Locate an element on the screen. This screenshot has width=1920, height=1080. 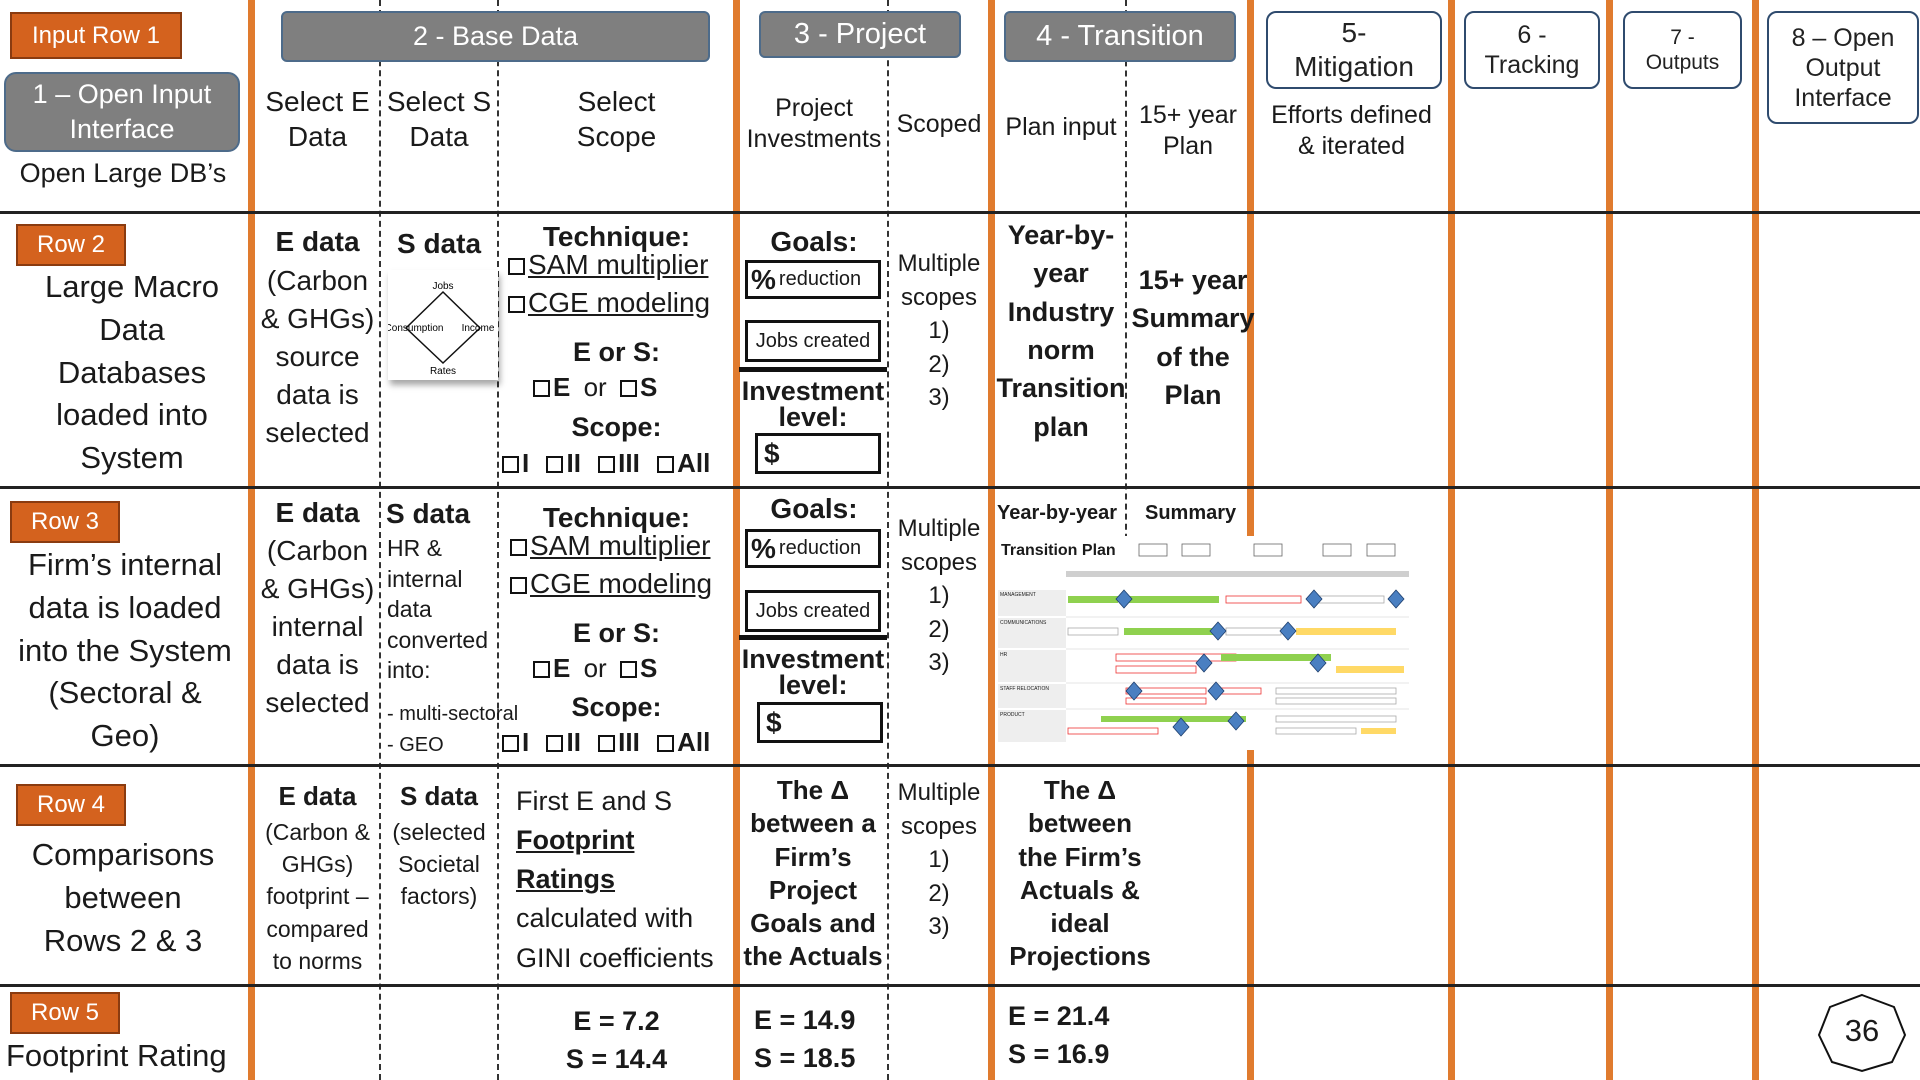
row3-s-title: S data is located at coordinates (428, 513).